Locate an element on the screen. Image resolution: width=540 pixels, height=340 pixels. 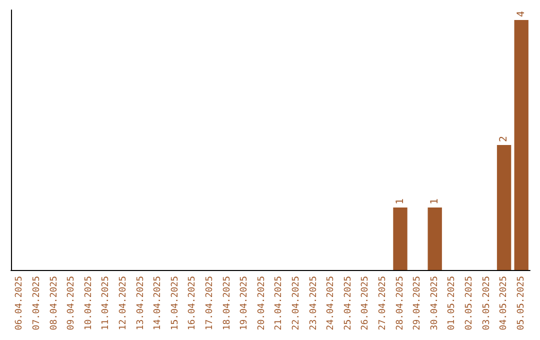
x-tick-label: 29.04.2025 is located at coordinates (417, 303).